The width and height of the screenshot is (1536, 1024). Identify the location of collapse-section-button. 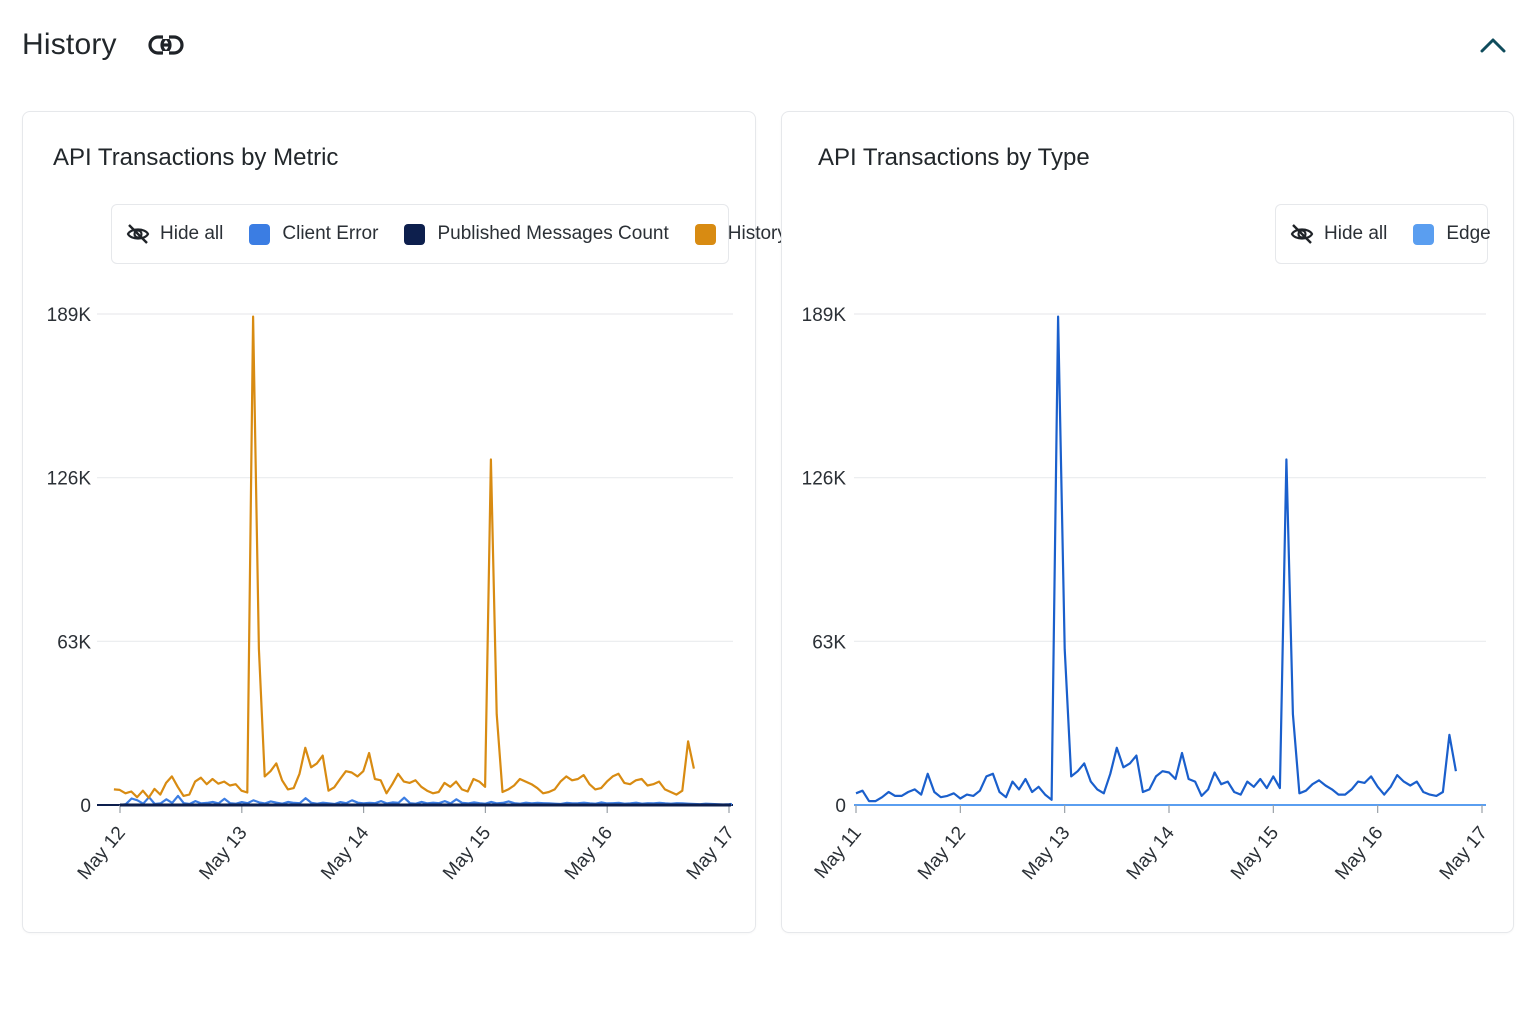
(1493, 45).